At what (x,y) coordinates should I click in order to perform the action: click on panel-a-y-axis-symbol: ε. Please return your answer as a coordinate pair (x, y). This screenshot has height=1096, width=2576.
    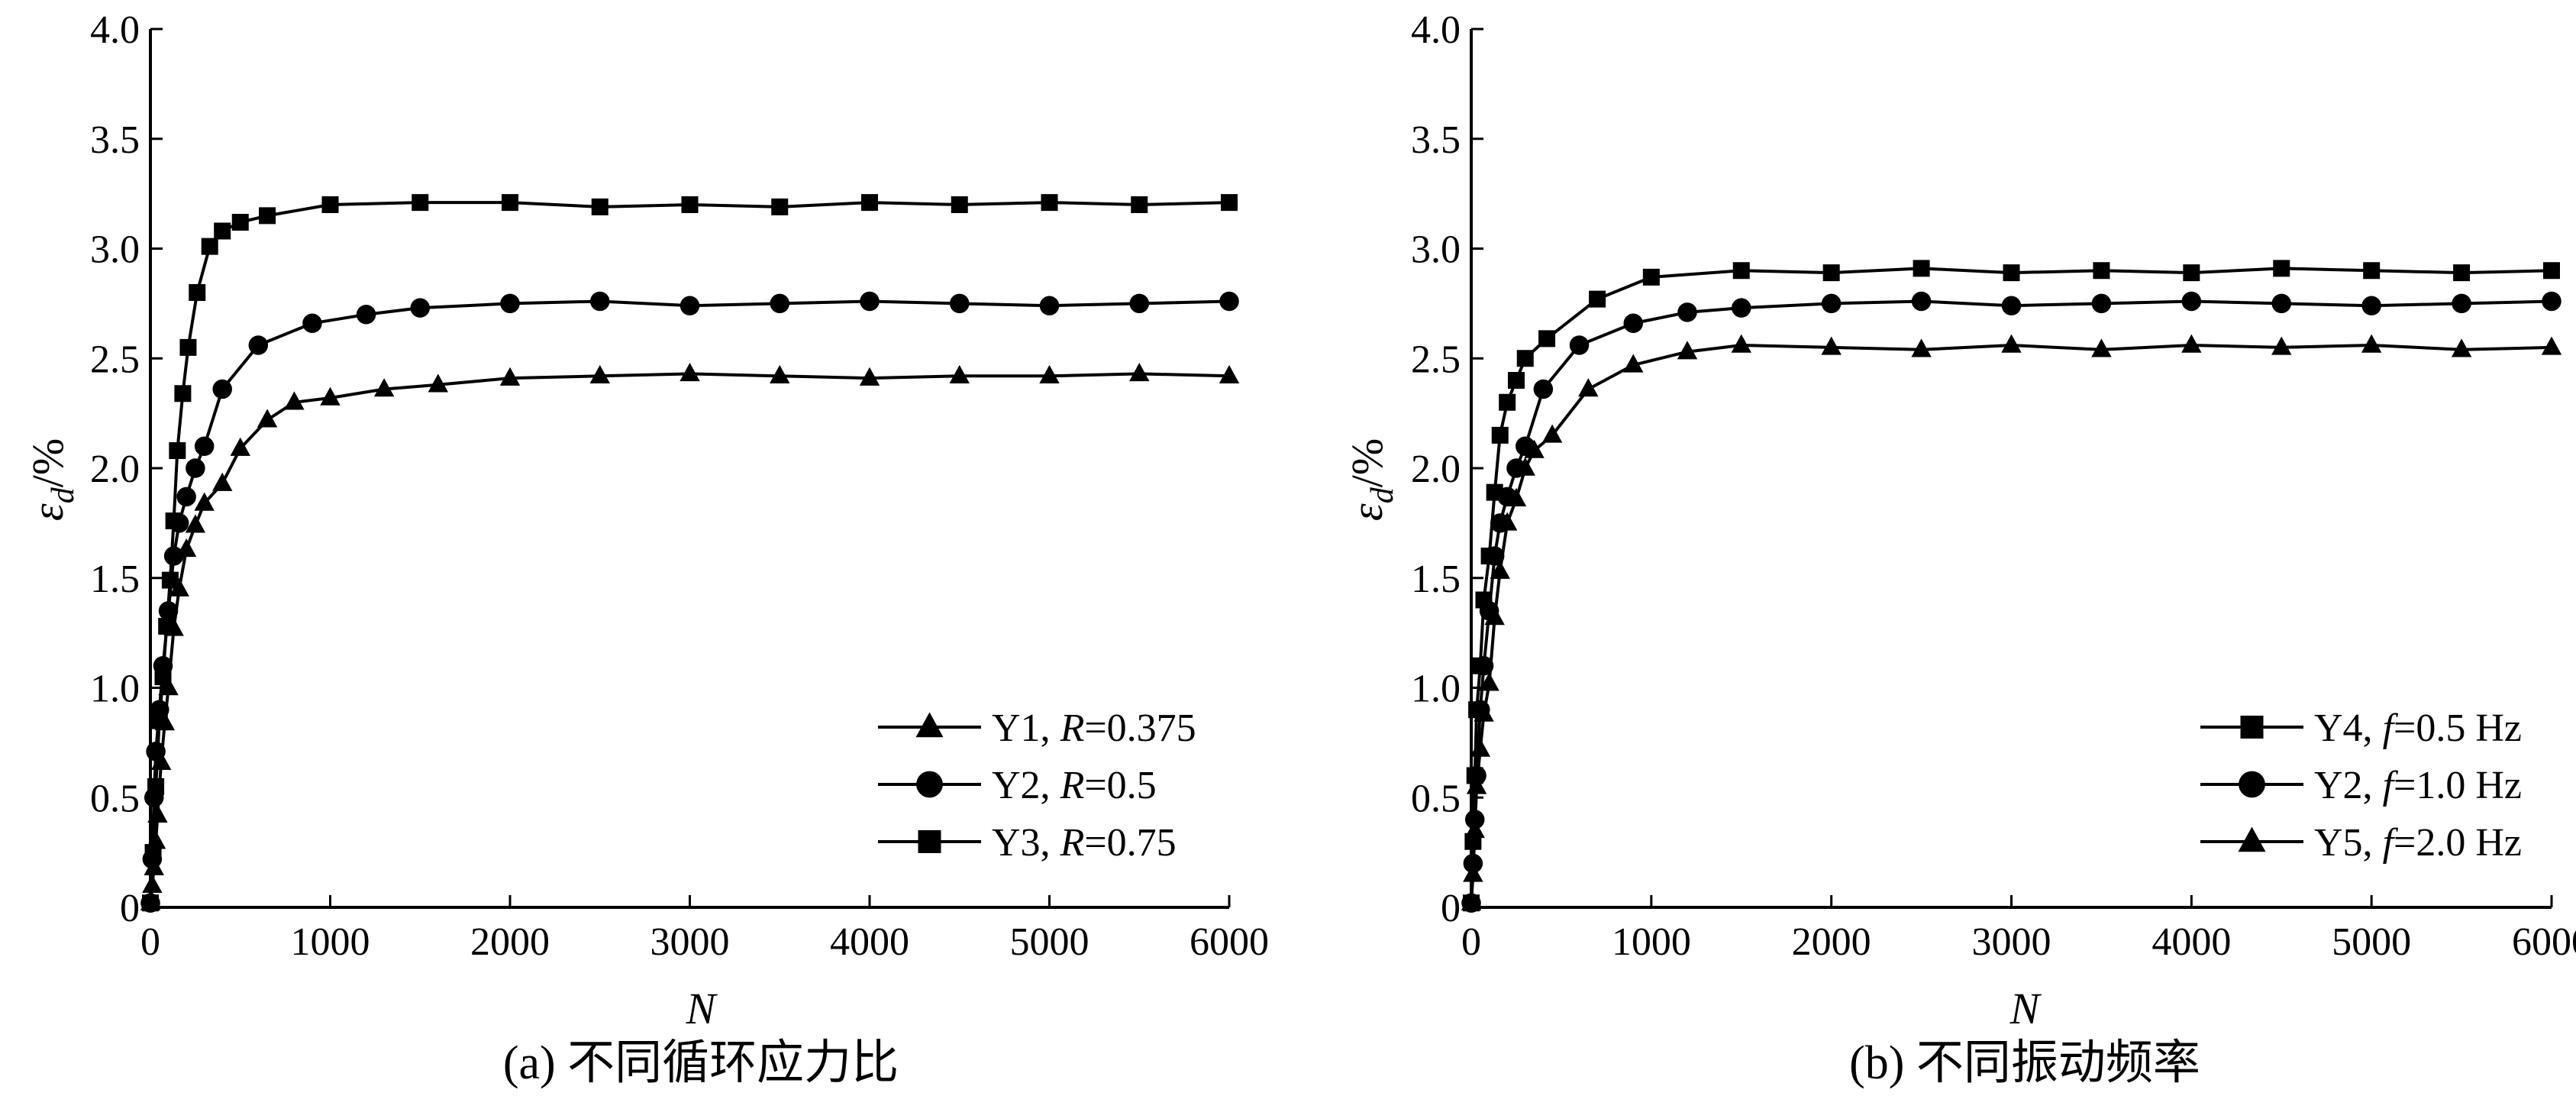
    Looking at the image, I should click on (48, 512).